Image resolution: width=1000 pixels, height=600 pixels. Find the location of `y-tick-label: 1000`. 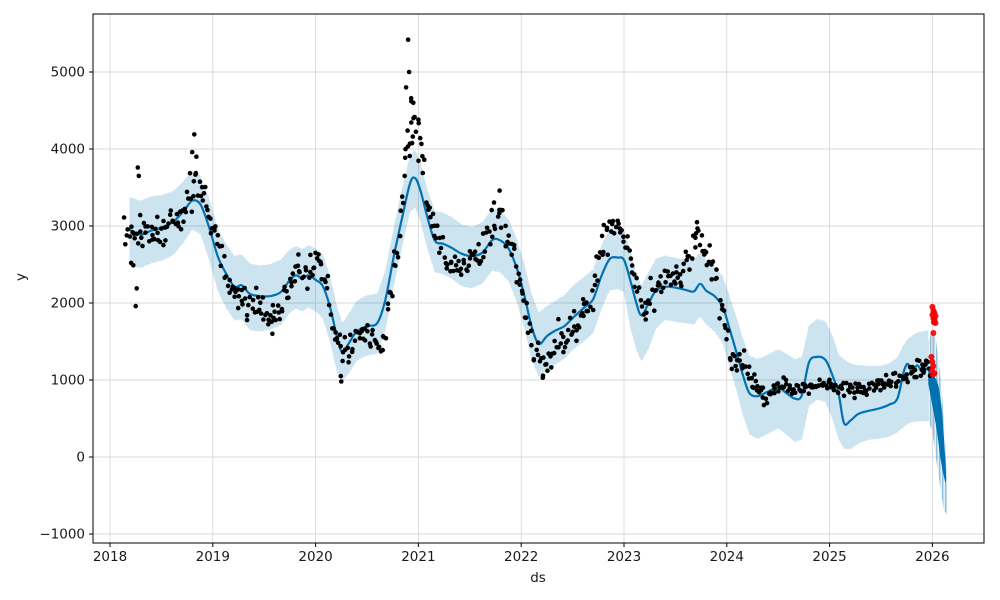

y-tick-label: 1000 is located at coordinates (68, 381).